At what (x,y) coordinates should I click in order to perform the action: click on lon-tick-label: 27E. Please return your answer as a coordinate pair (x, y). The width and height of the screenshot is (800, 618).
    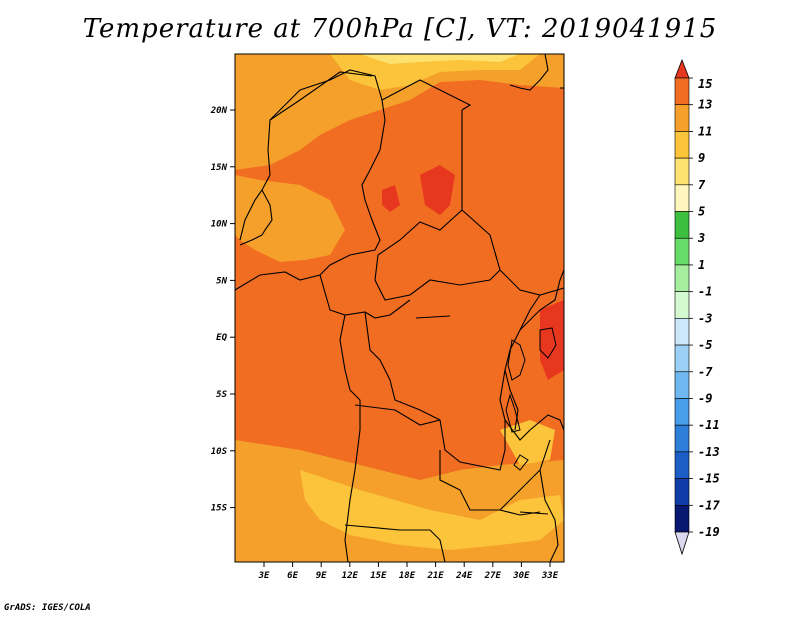
    Looking at the image, I should click on (493, 576).